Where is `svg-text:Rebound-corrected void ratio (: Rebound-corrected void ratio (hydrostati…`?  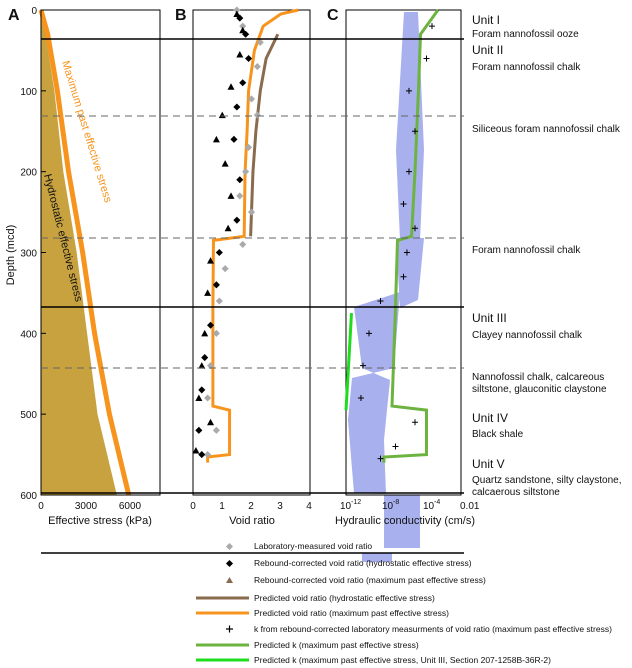 svg-text:Rebound-corrected void ratio (: Rebound-corrected void ratio (hydrostati… is located at coordinates (363, 563).